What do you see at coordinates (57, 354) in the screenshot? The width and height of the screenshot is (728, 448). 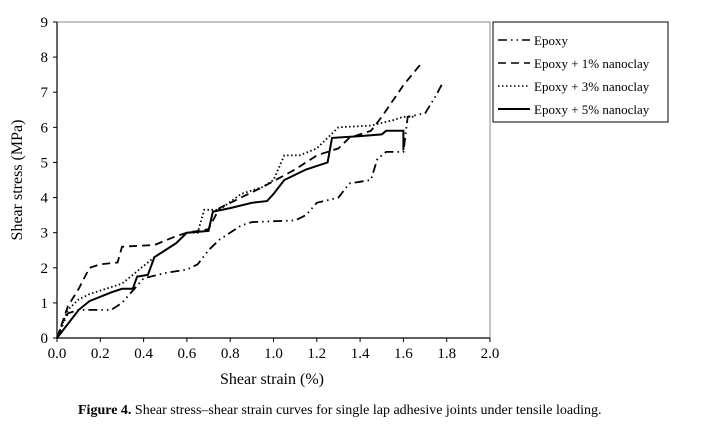 I see `x-tick-label: 0.0` at bounding box center [57, 354].